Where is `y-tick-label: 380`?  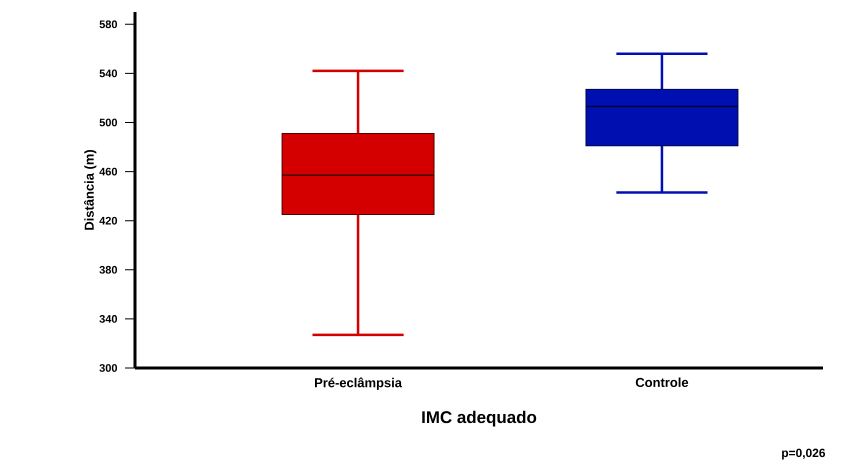 y-tick-label: 380 is located at coordinates (108, 270).